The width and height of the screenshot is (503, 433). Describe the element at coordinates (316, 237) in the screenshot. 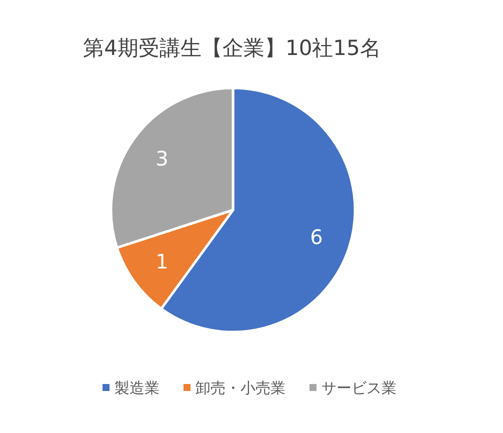

I see `data-label: 6` at that location.